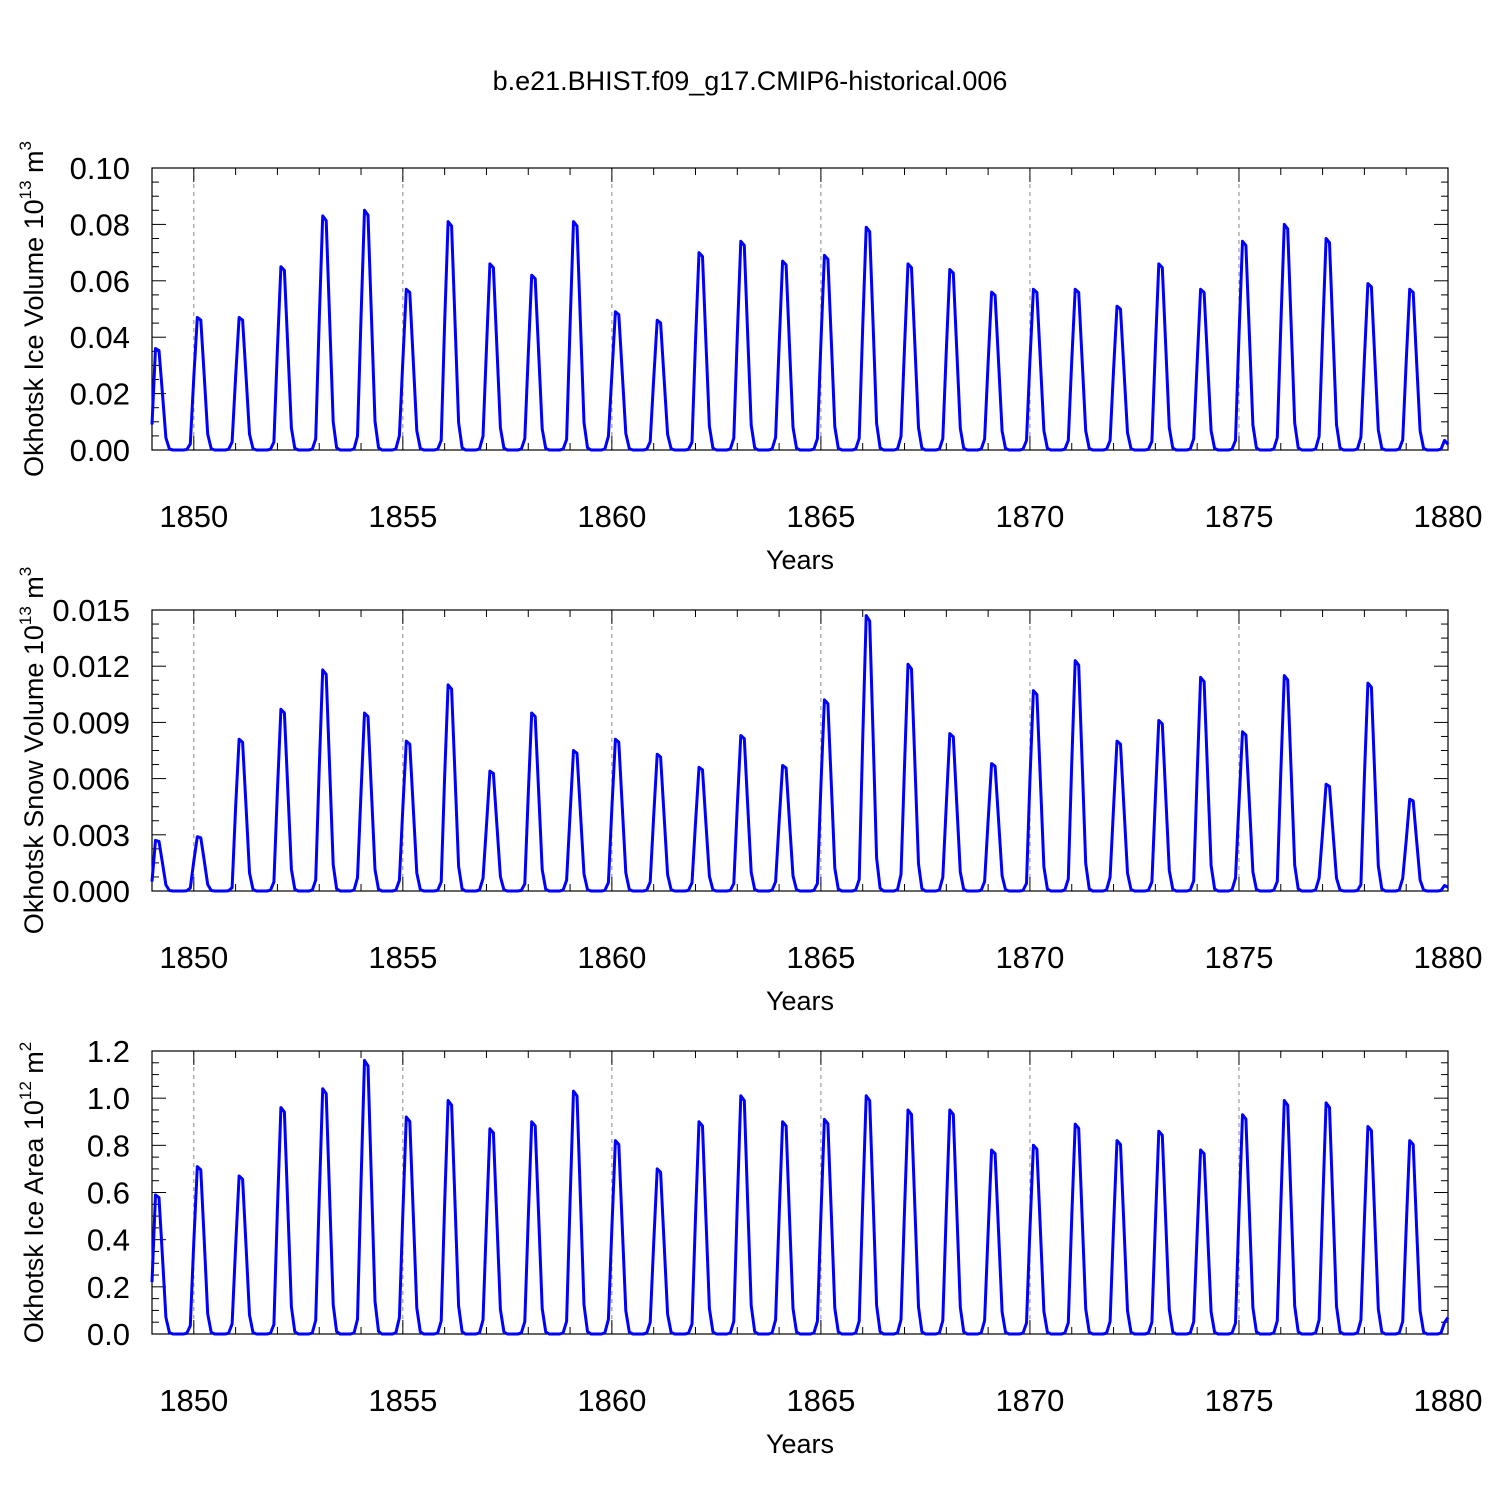  What do you see at coordinates (91, 891) in the screenshot?
I see `y-tick-label: 0.000` at bounding box center [91, 891].